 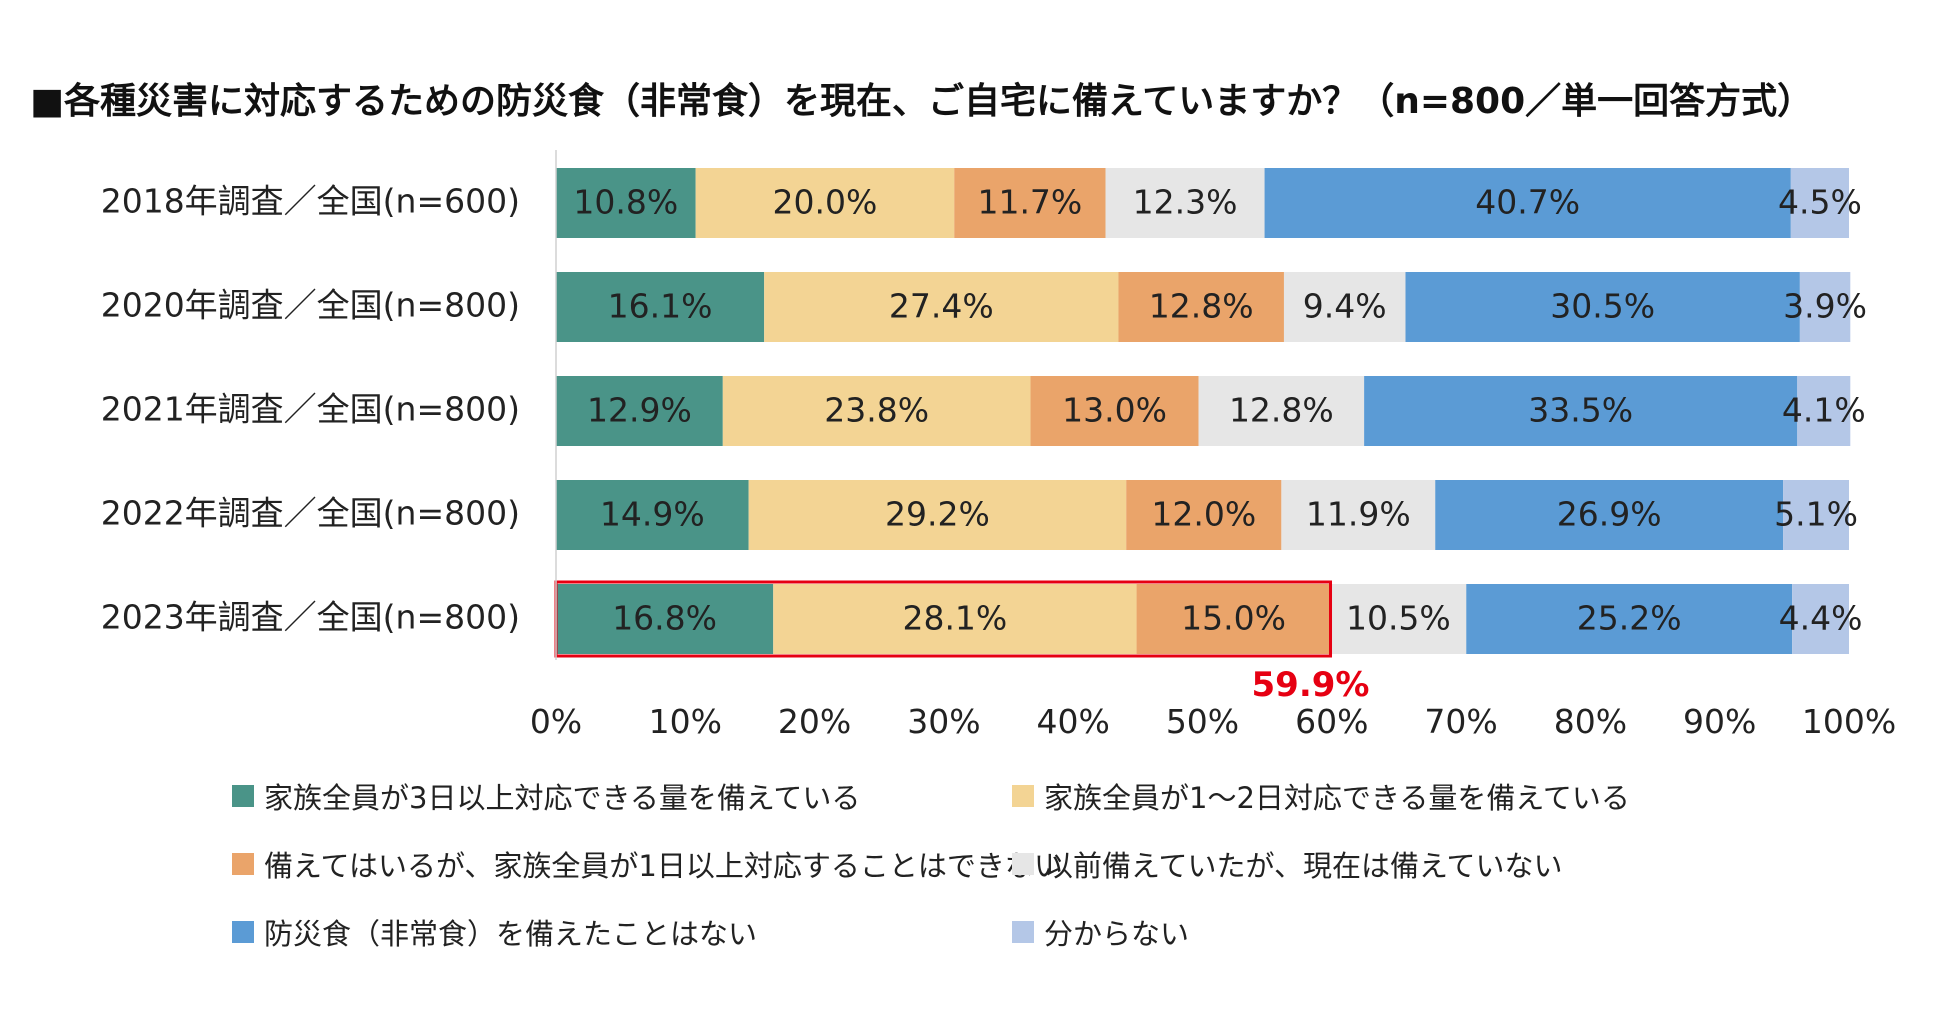 I want to click on data-label: 4.1%, so click(x=1824, y=410).